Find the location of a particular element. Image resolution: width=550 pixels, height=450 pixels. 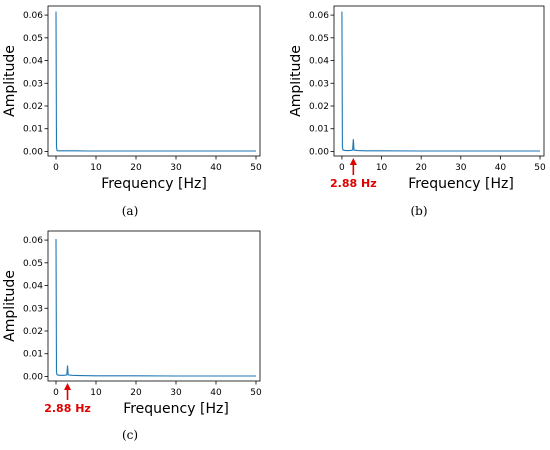

caption-a: (a) is located at coordinates (130, 211).